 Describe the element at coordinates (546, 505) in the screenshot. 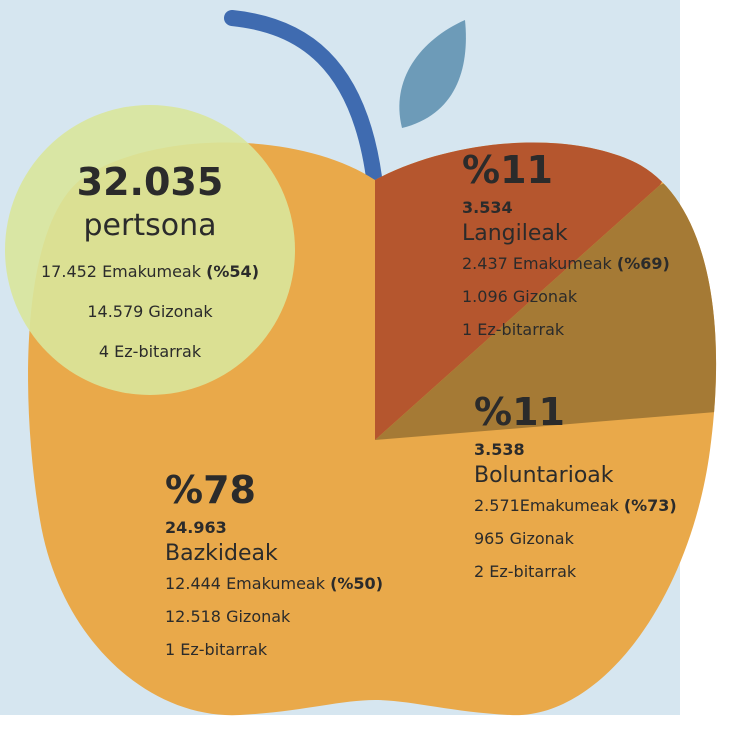

I see `text: 2.571Emakumeak` at that location.